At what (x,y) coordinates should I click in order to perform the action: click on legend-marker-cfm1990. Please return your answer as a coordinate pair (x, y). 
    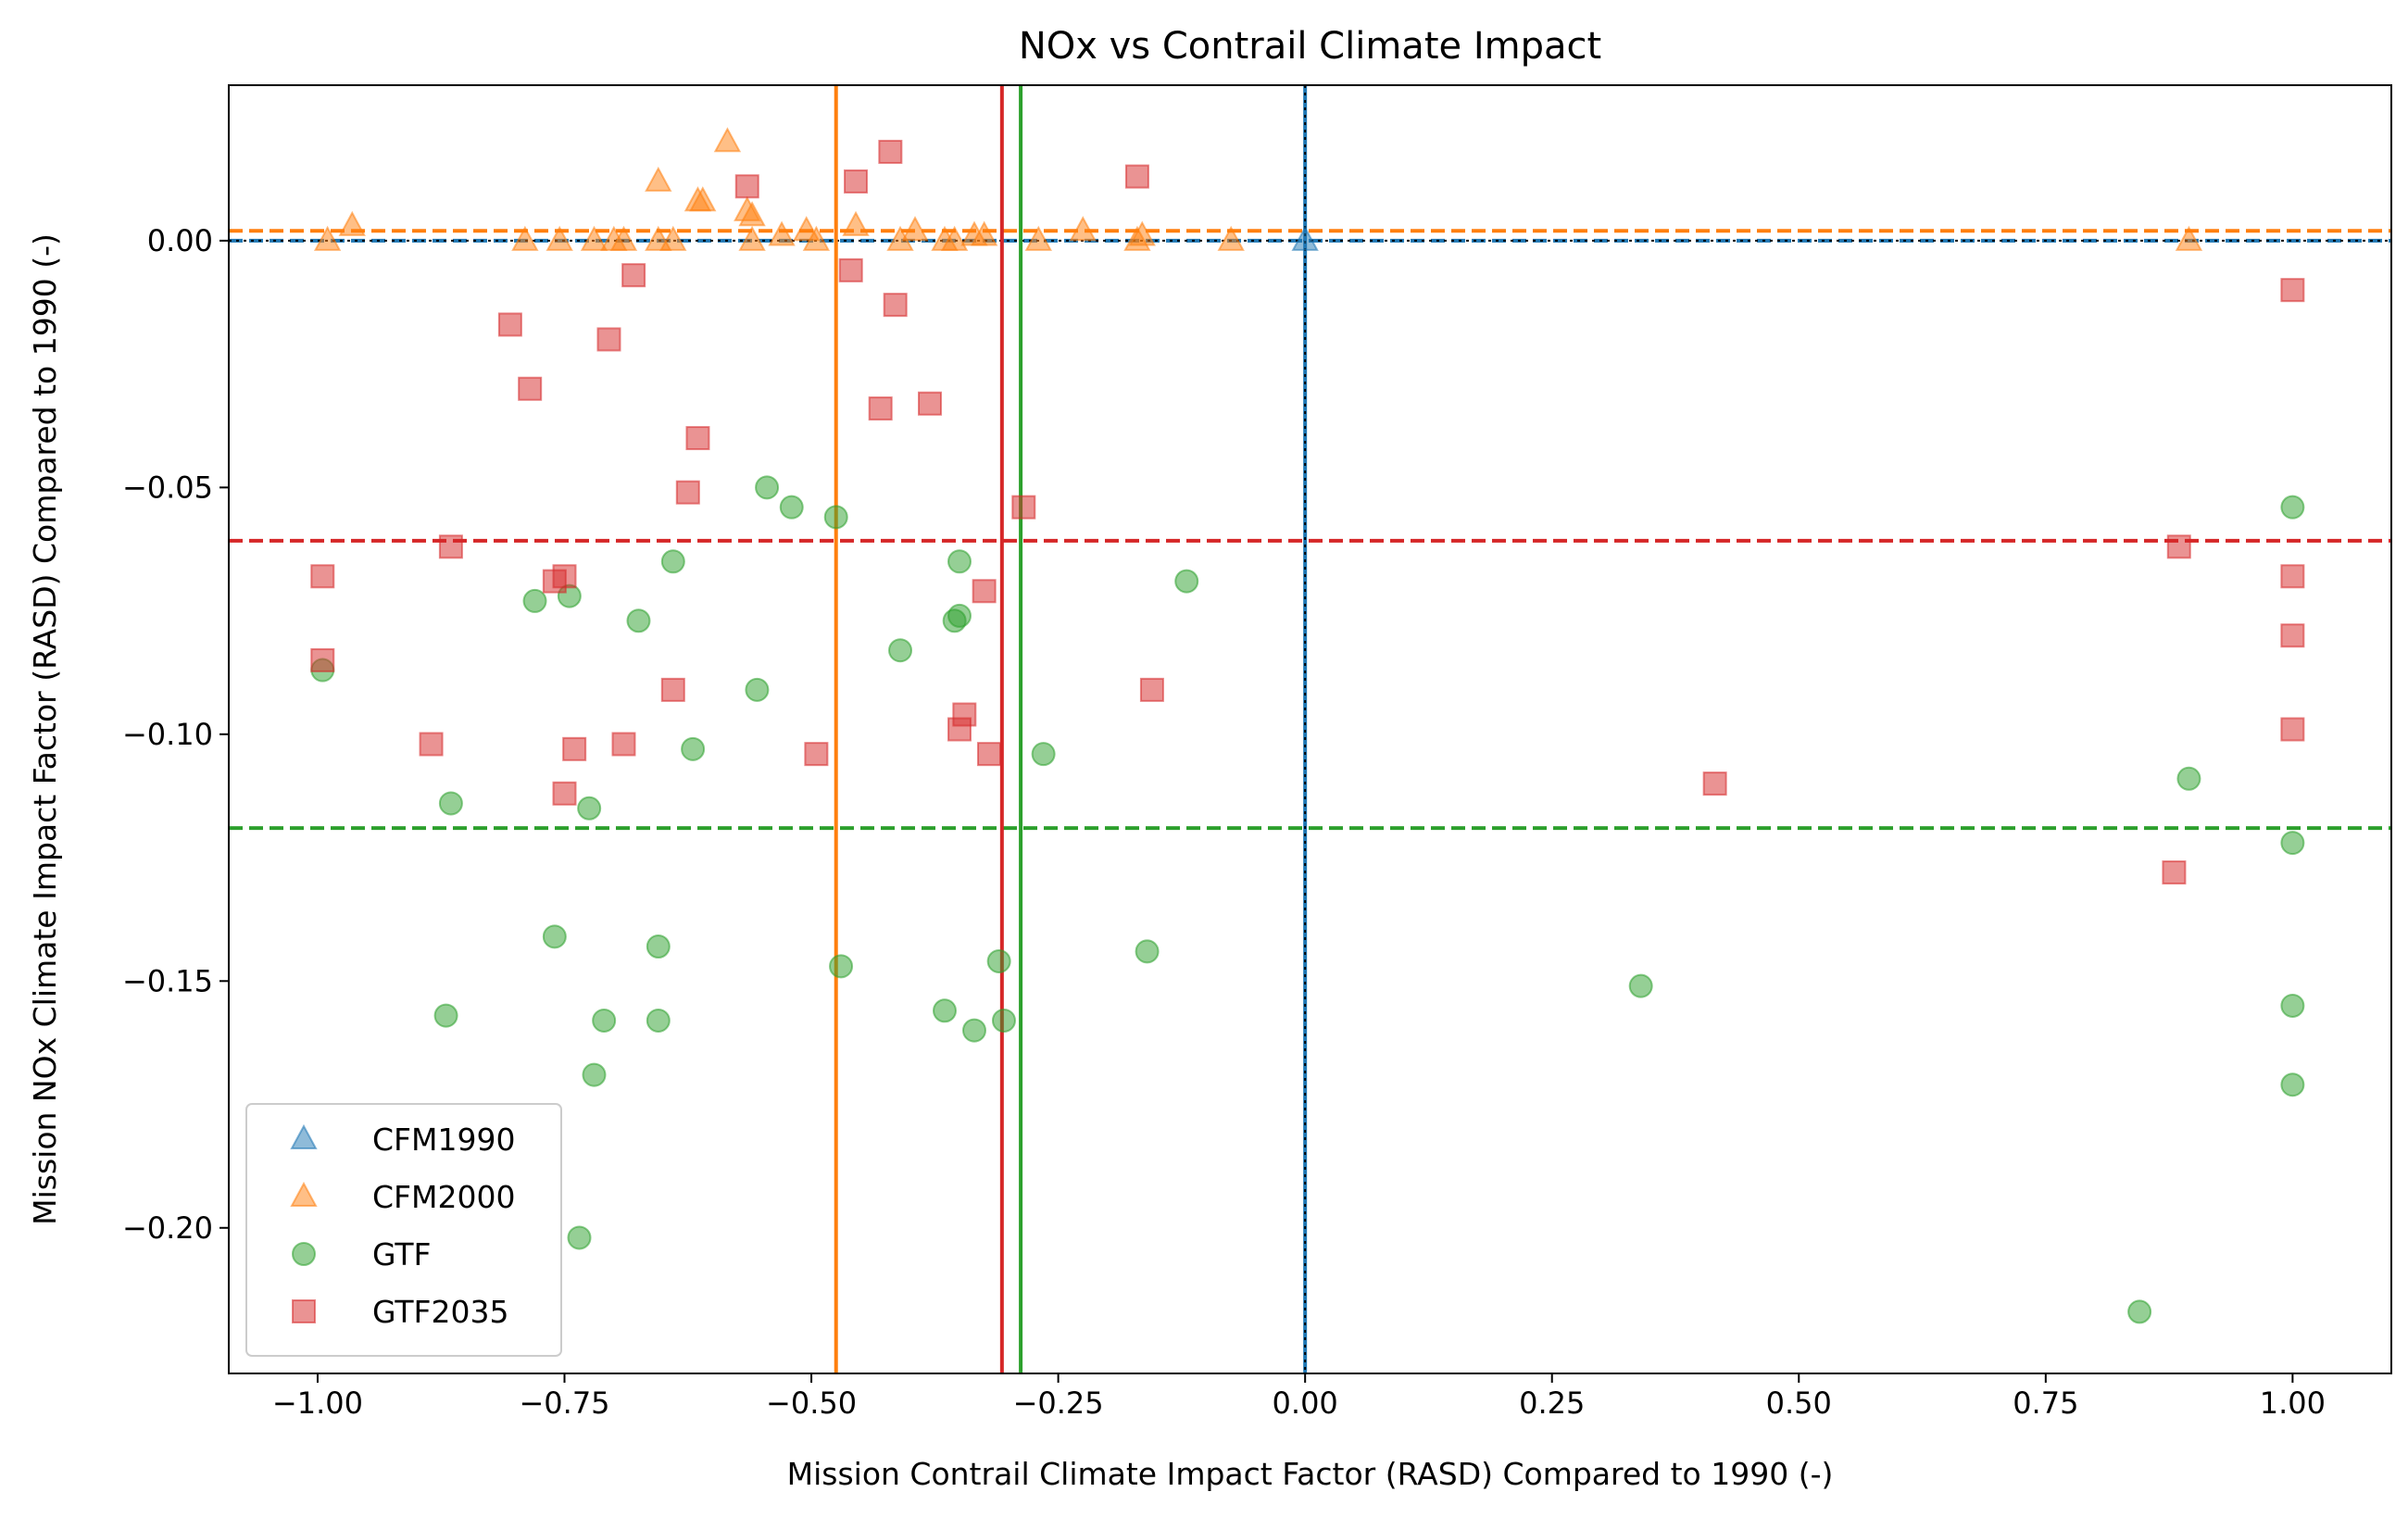
    Looking at the image, I should click on (304, 1136).